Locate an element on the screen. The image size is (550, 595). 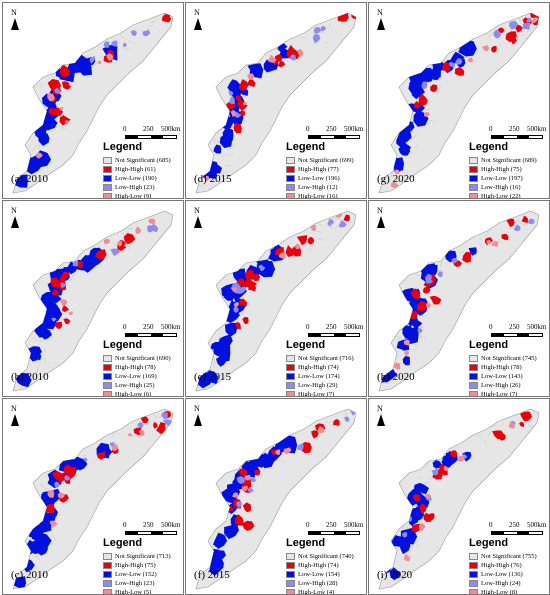
legend-label: Not Significant (685) is located at coordinates (143, 160).